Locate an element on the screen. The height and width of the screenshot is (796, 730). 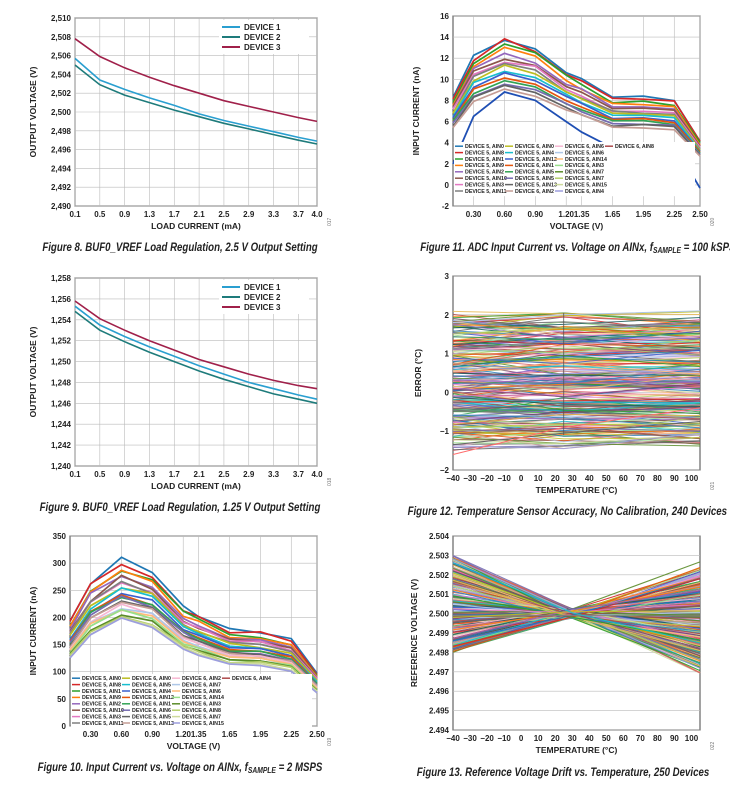
y-tick-label: 1,244 is located at coordinates (61, 424).